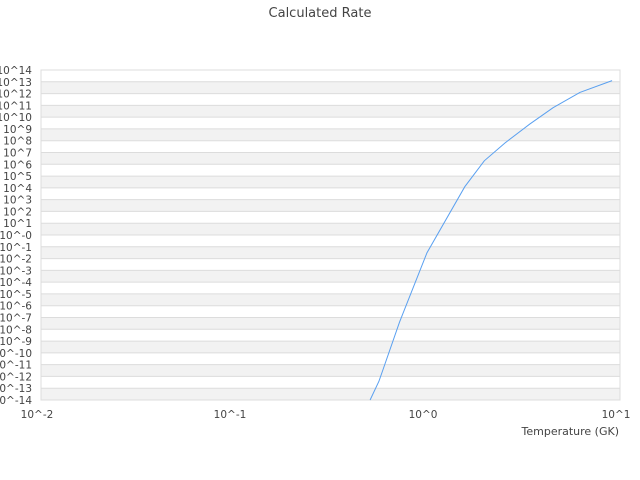 This screenshot has height=480, width=640. I want to click on y-tick-label: 10^-1, so click(16, 248).